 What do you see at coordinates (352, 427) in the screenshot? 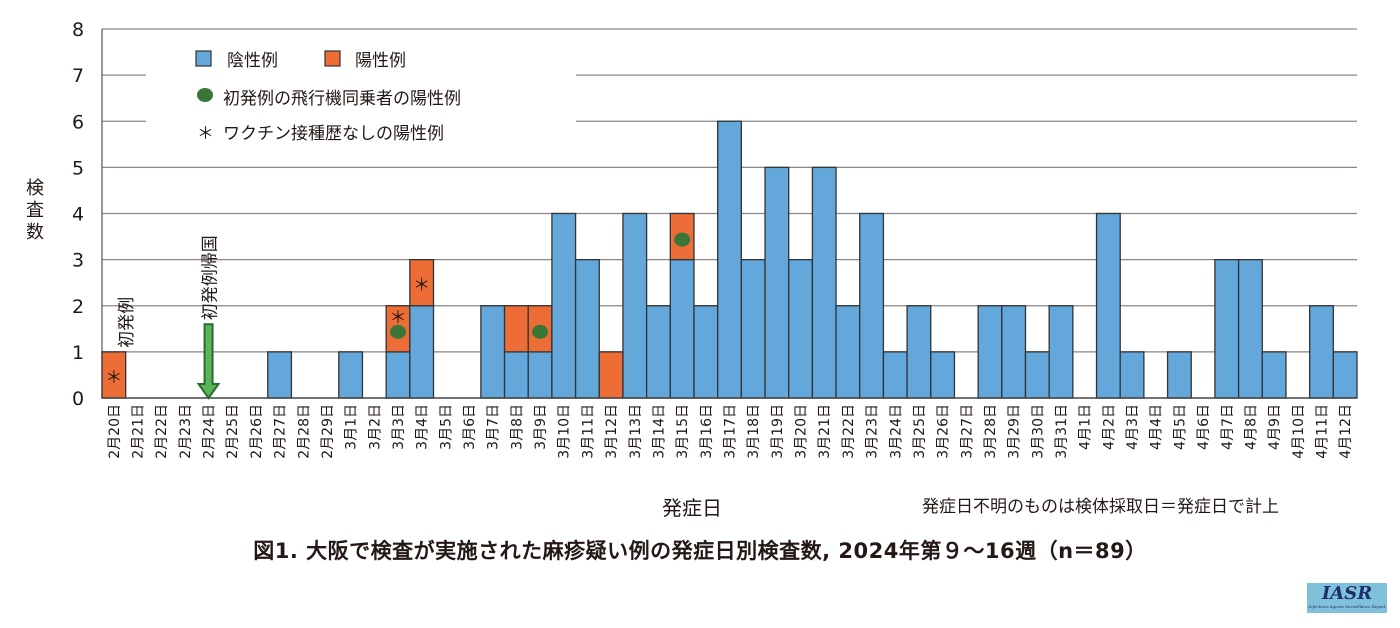
I see `x-tick-label: 3月1日` at bounding box center [352, 427].